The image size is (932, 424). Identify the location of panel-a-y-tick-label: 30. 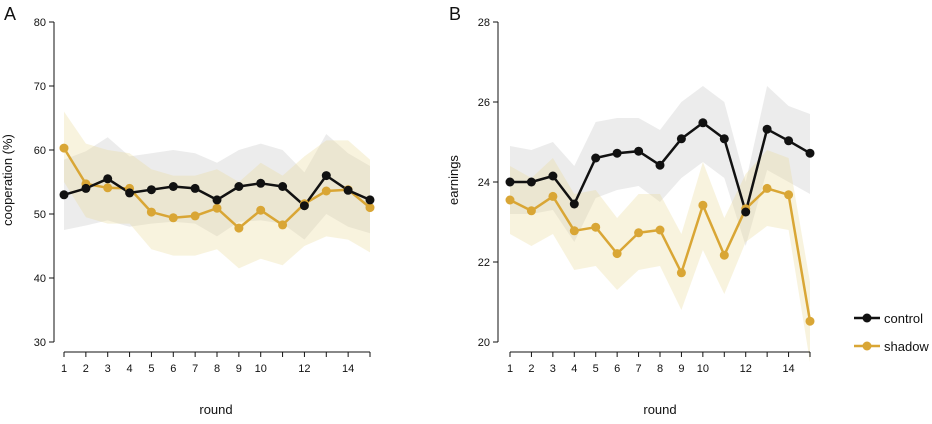
(40, 343).